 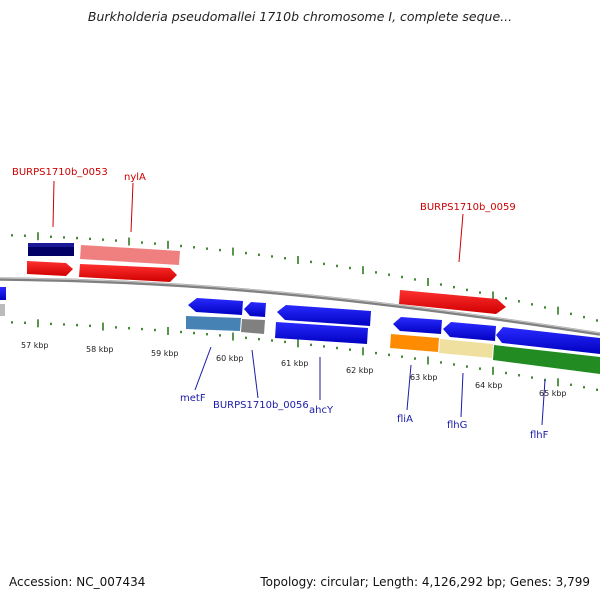 What do you see at coordinates (77, 582) in the screenshot?
I see `accession-text: Accession: NC_007434` at bounding box center [77, 582].